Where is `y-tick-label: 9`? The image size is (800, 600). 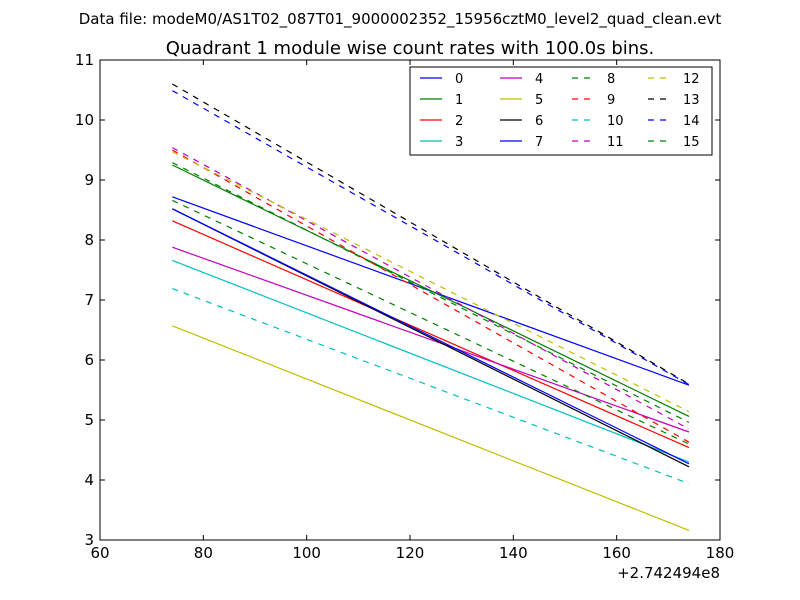 y-tick-label: 9 is located at coordinates (89, 180).